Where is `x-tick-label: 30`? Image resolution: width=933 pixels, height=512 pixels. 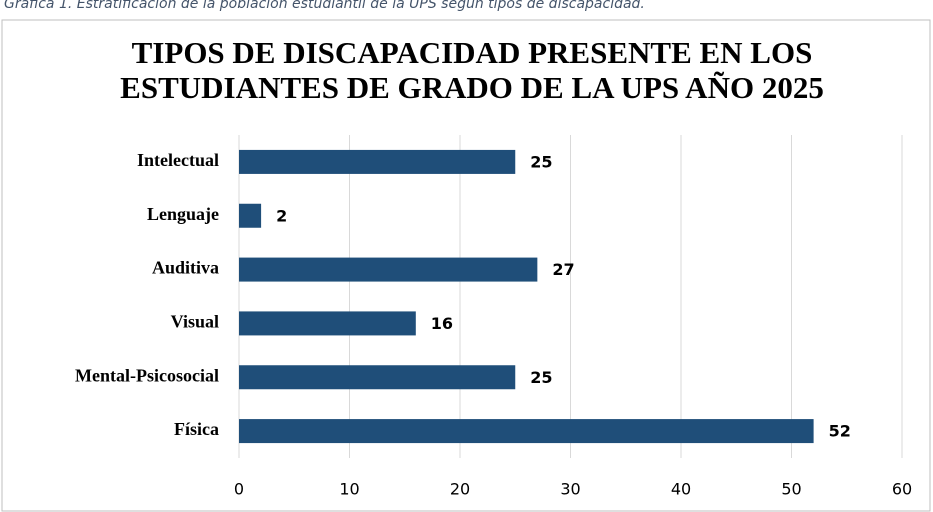 x-tick-label: 30 is located at coordinates (570, 489).